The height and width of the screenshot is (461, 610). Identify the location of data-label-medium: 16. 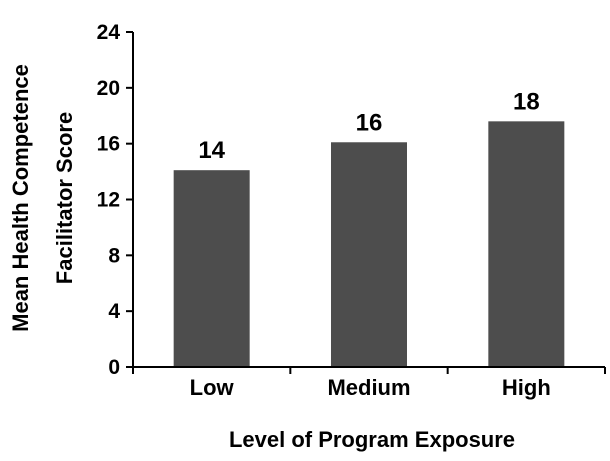
(369, 122).